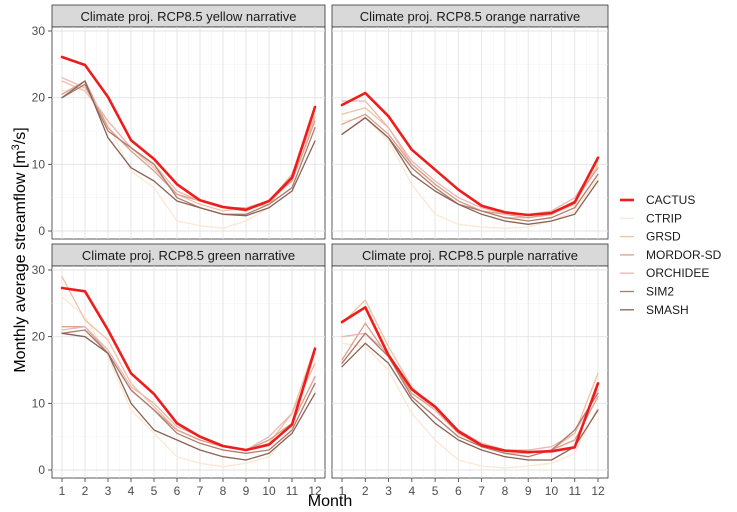 The image size is (737, 512). Describe the element at coordinates (667, 310) in the screenshot. I see `legend-label: SMASH` at that location.